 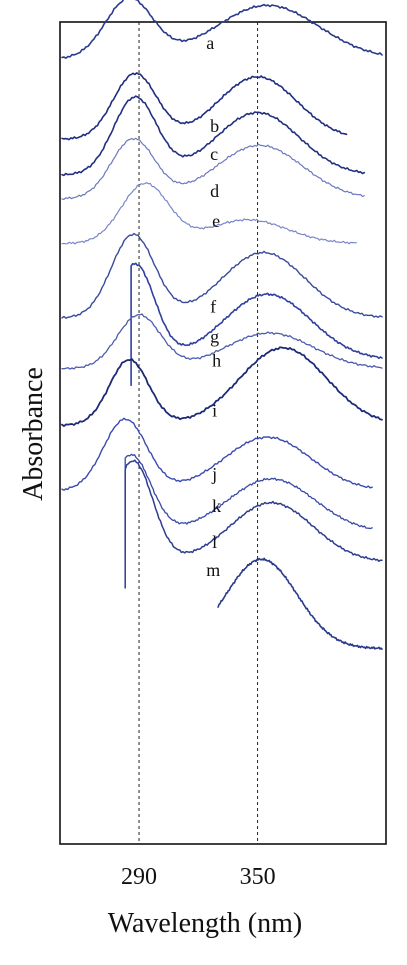 I want to click on spectrum-l, so click(x=253, y=524).